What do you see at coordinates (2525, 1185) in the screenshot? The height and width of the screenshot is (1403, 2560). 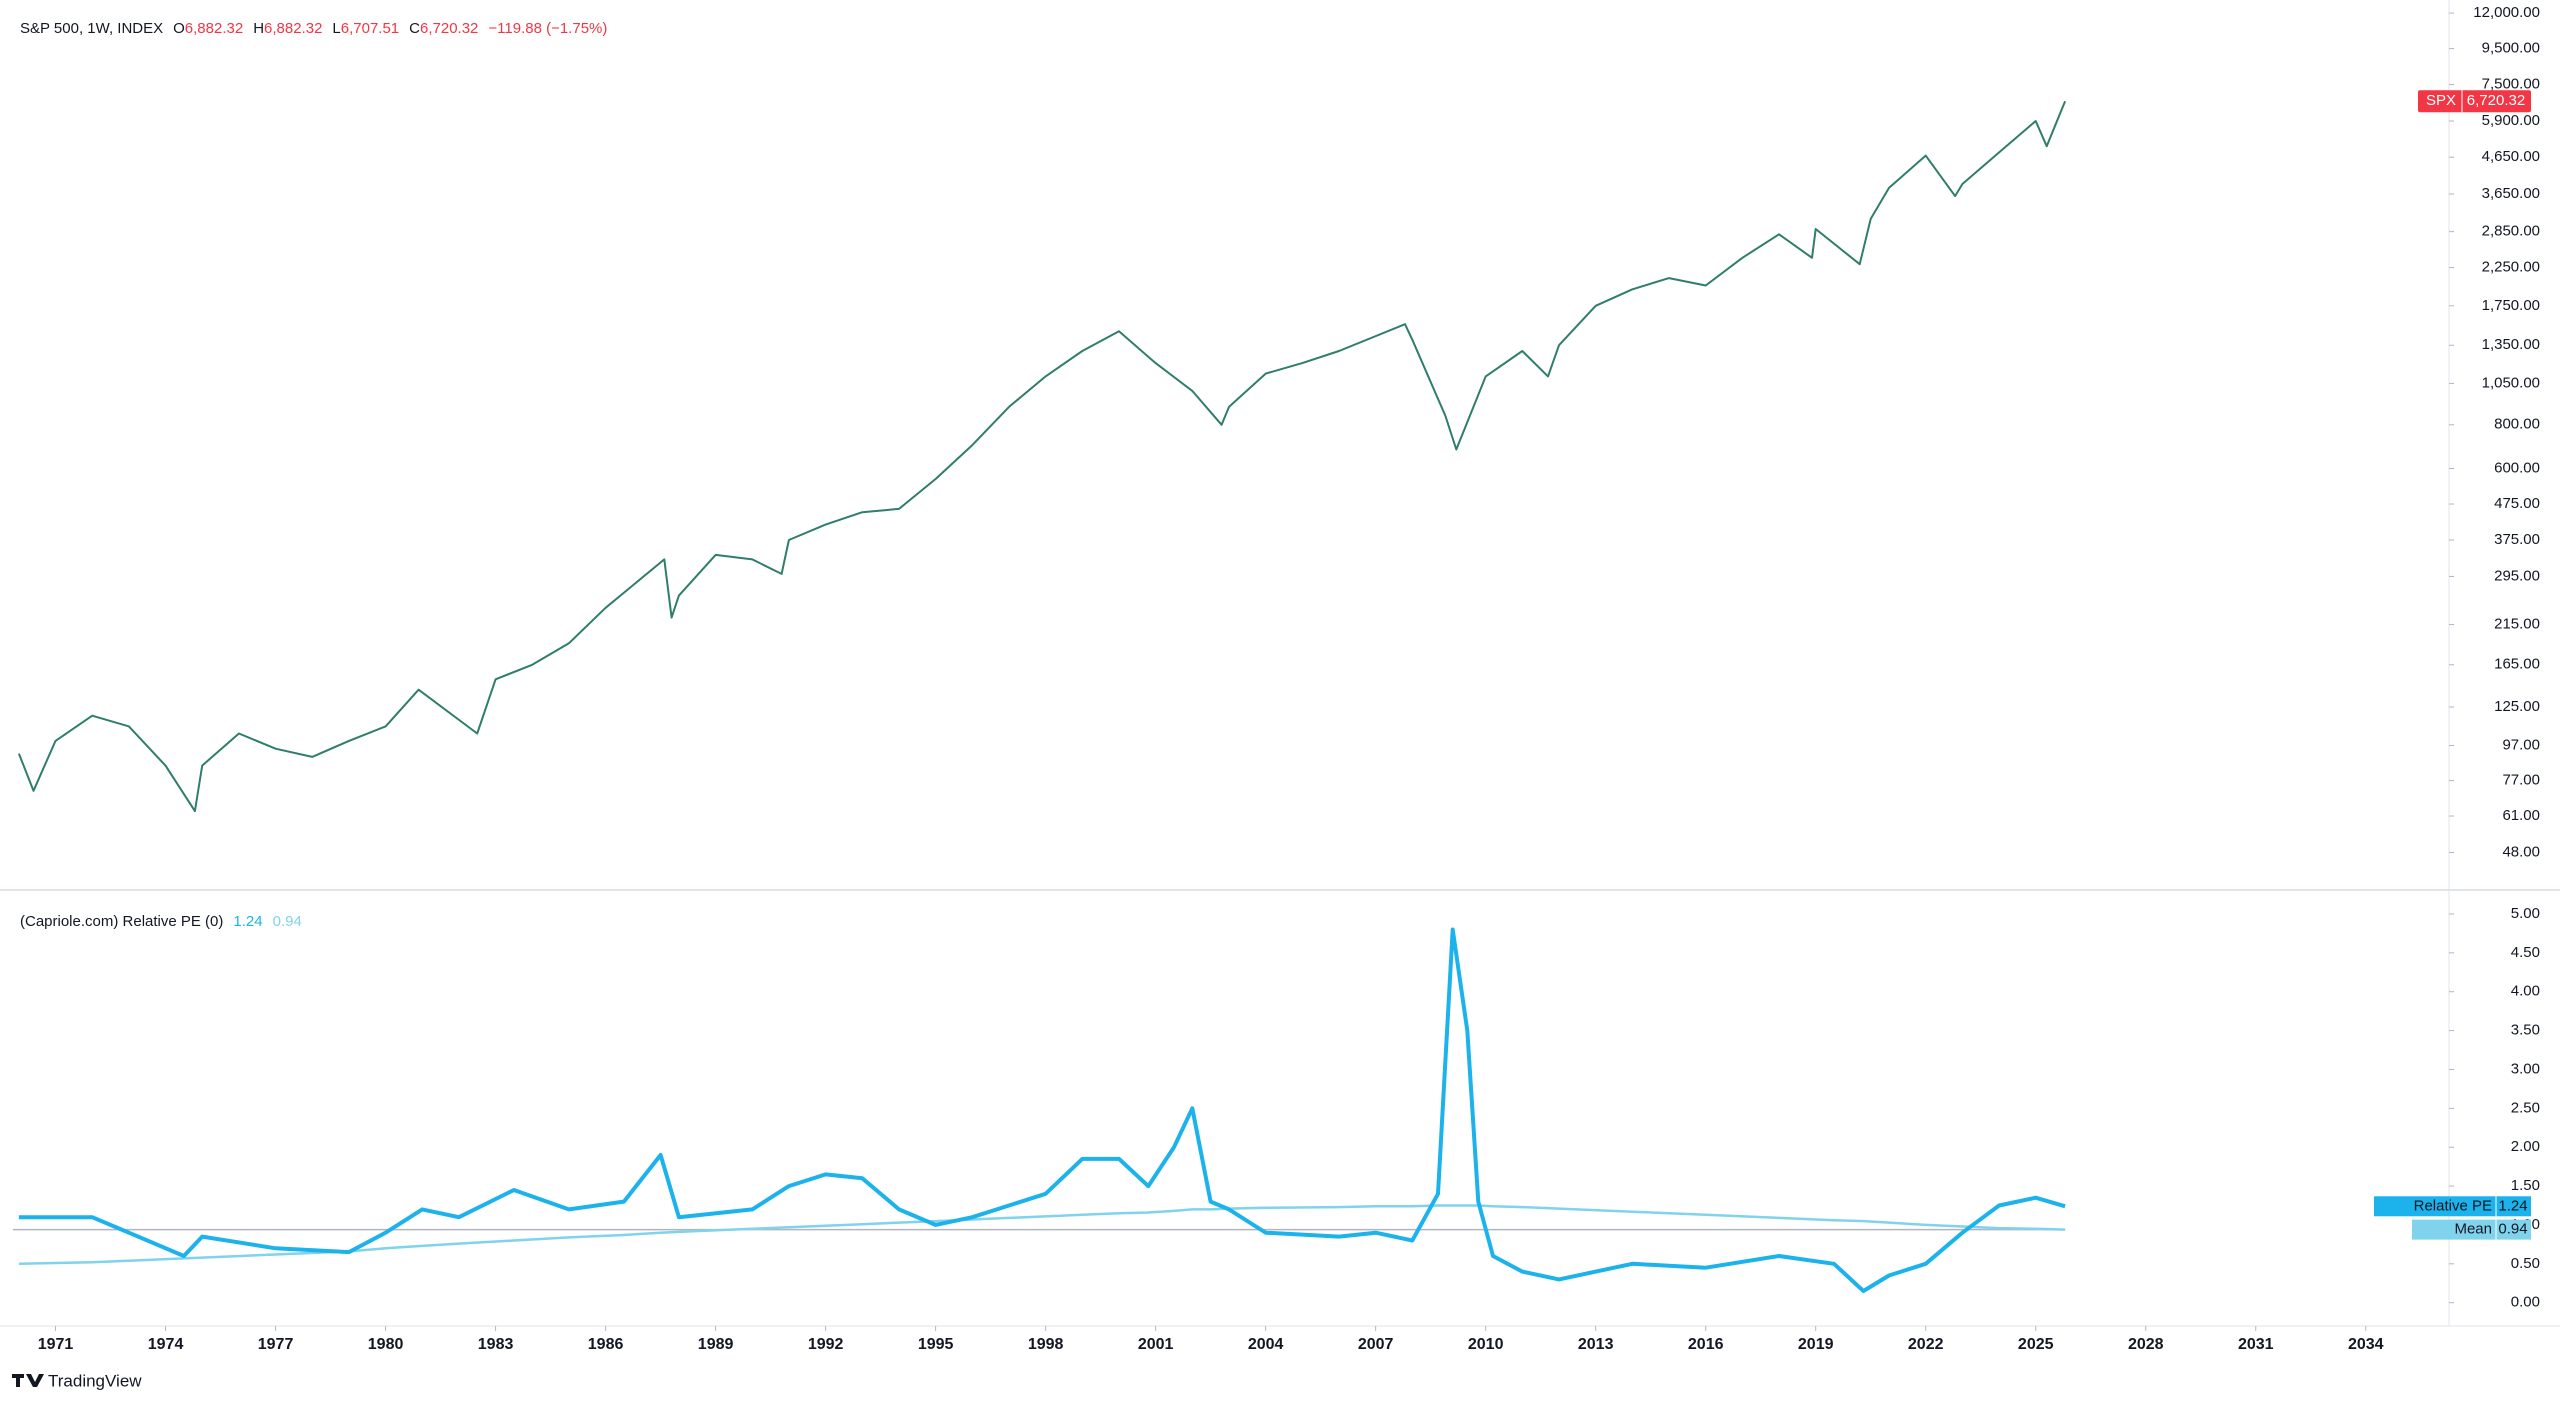 I see `y-tick-label: 1.50` at bounding box center [2525, 1185].